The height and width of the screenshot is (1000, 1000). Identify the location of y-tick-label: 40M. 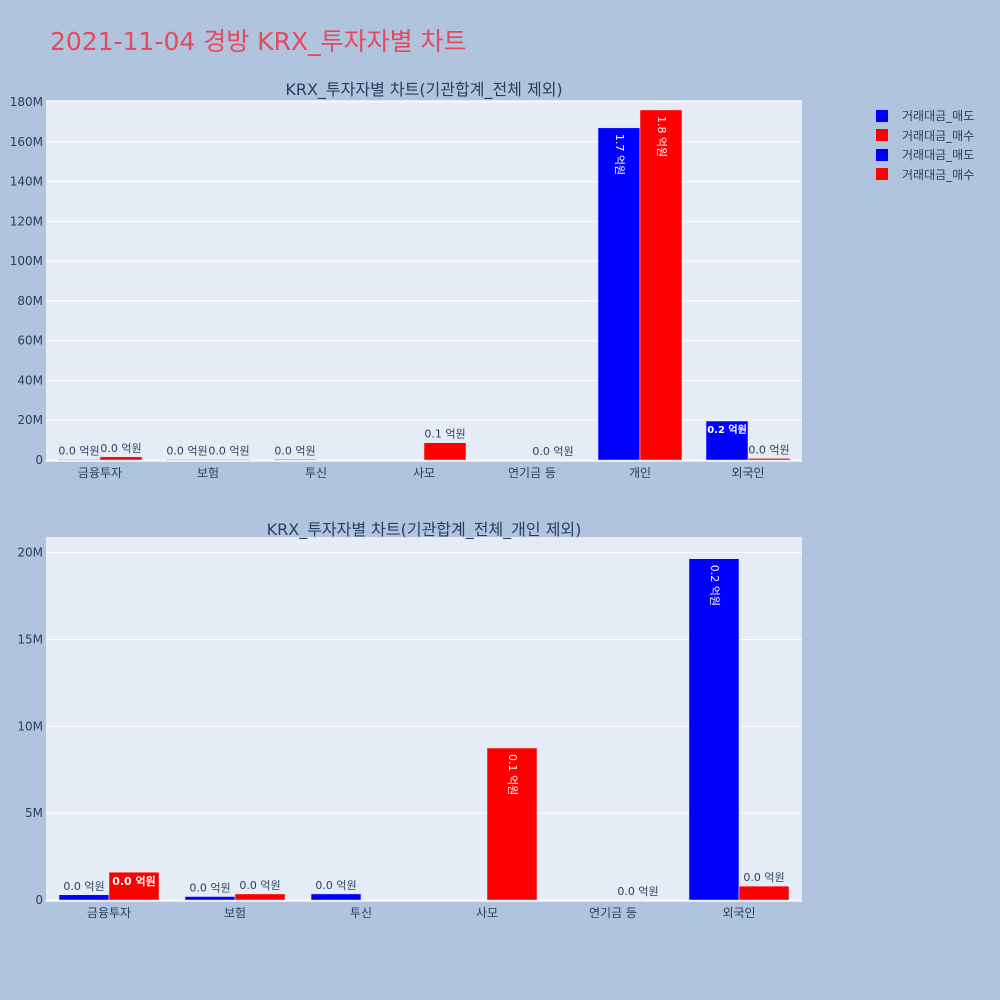
(30, 380).